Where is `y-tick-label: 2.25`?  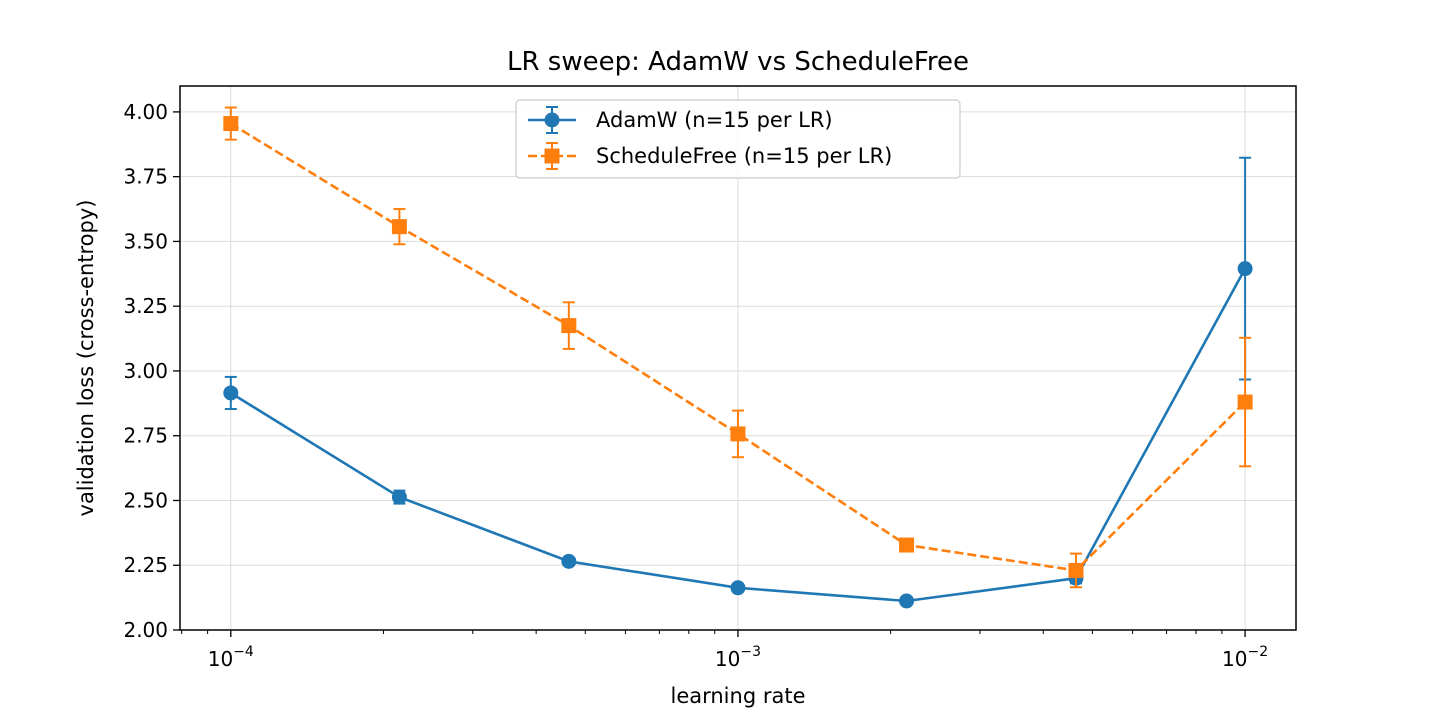
y-tick-label: 2.25 is located at coordinates (145, 565).